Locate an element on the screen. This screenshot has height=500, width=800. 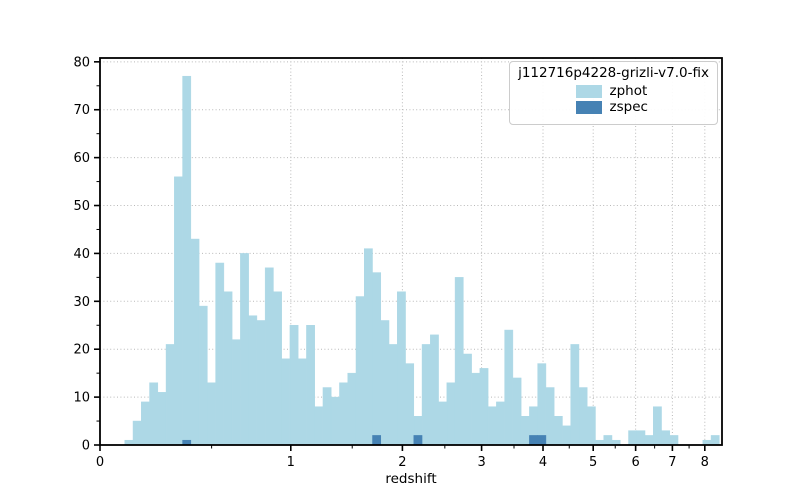
x-axis-label: redshift is located at coordinates (410, 479).